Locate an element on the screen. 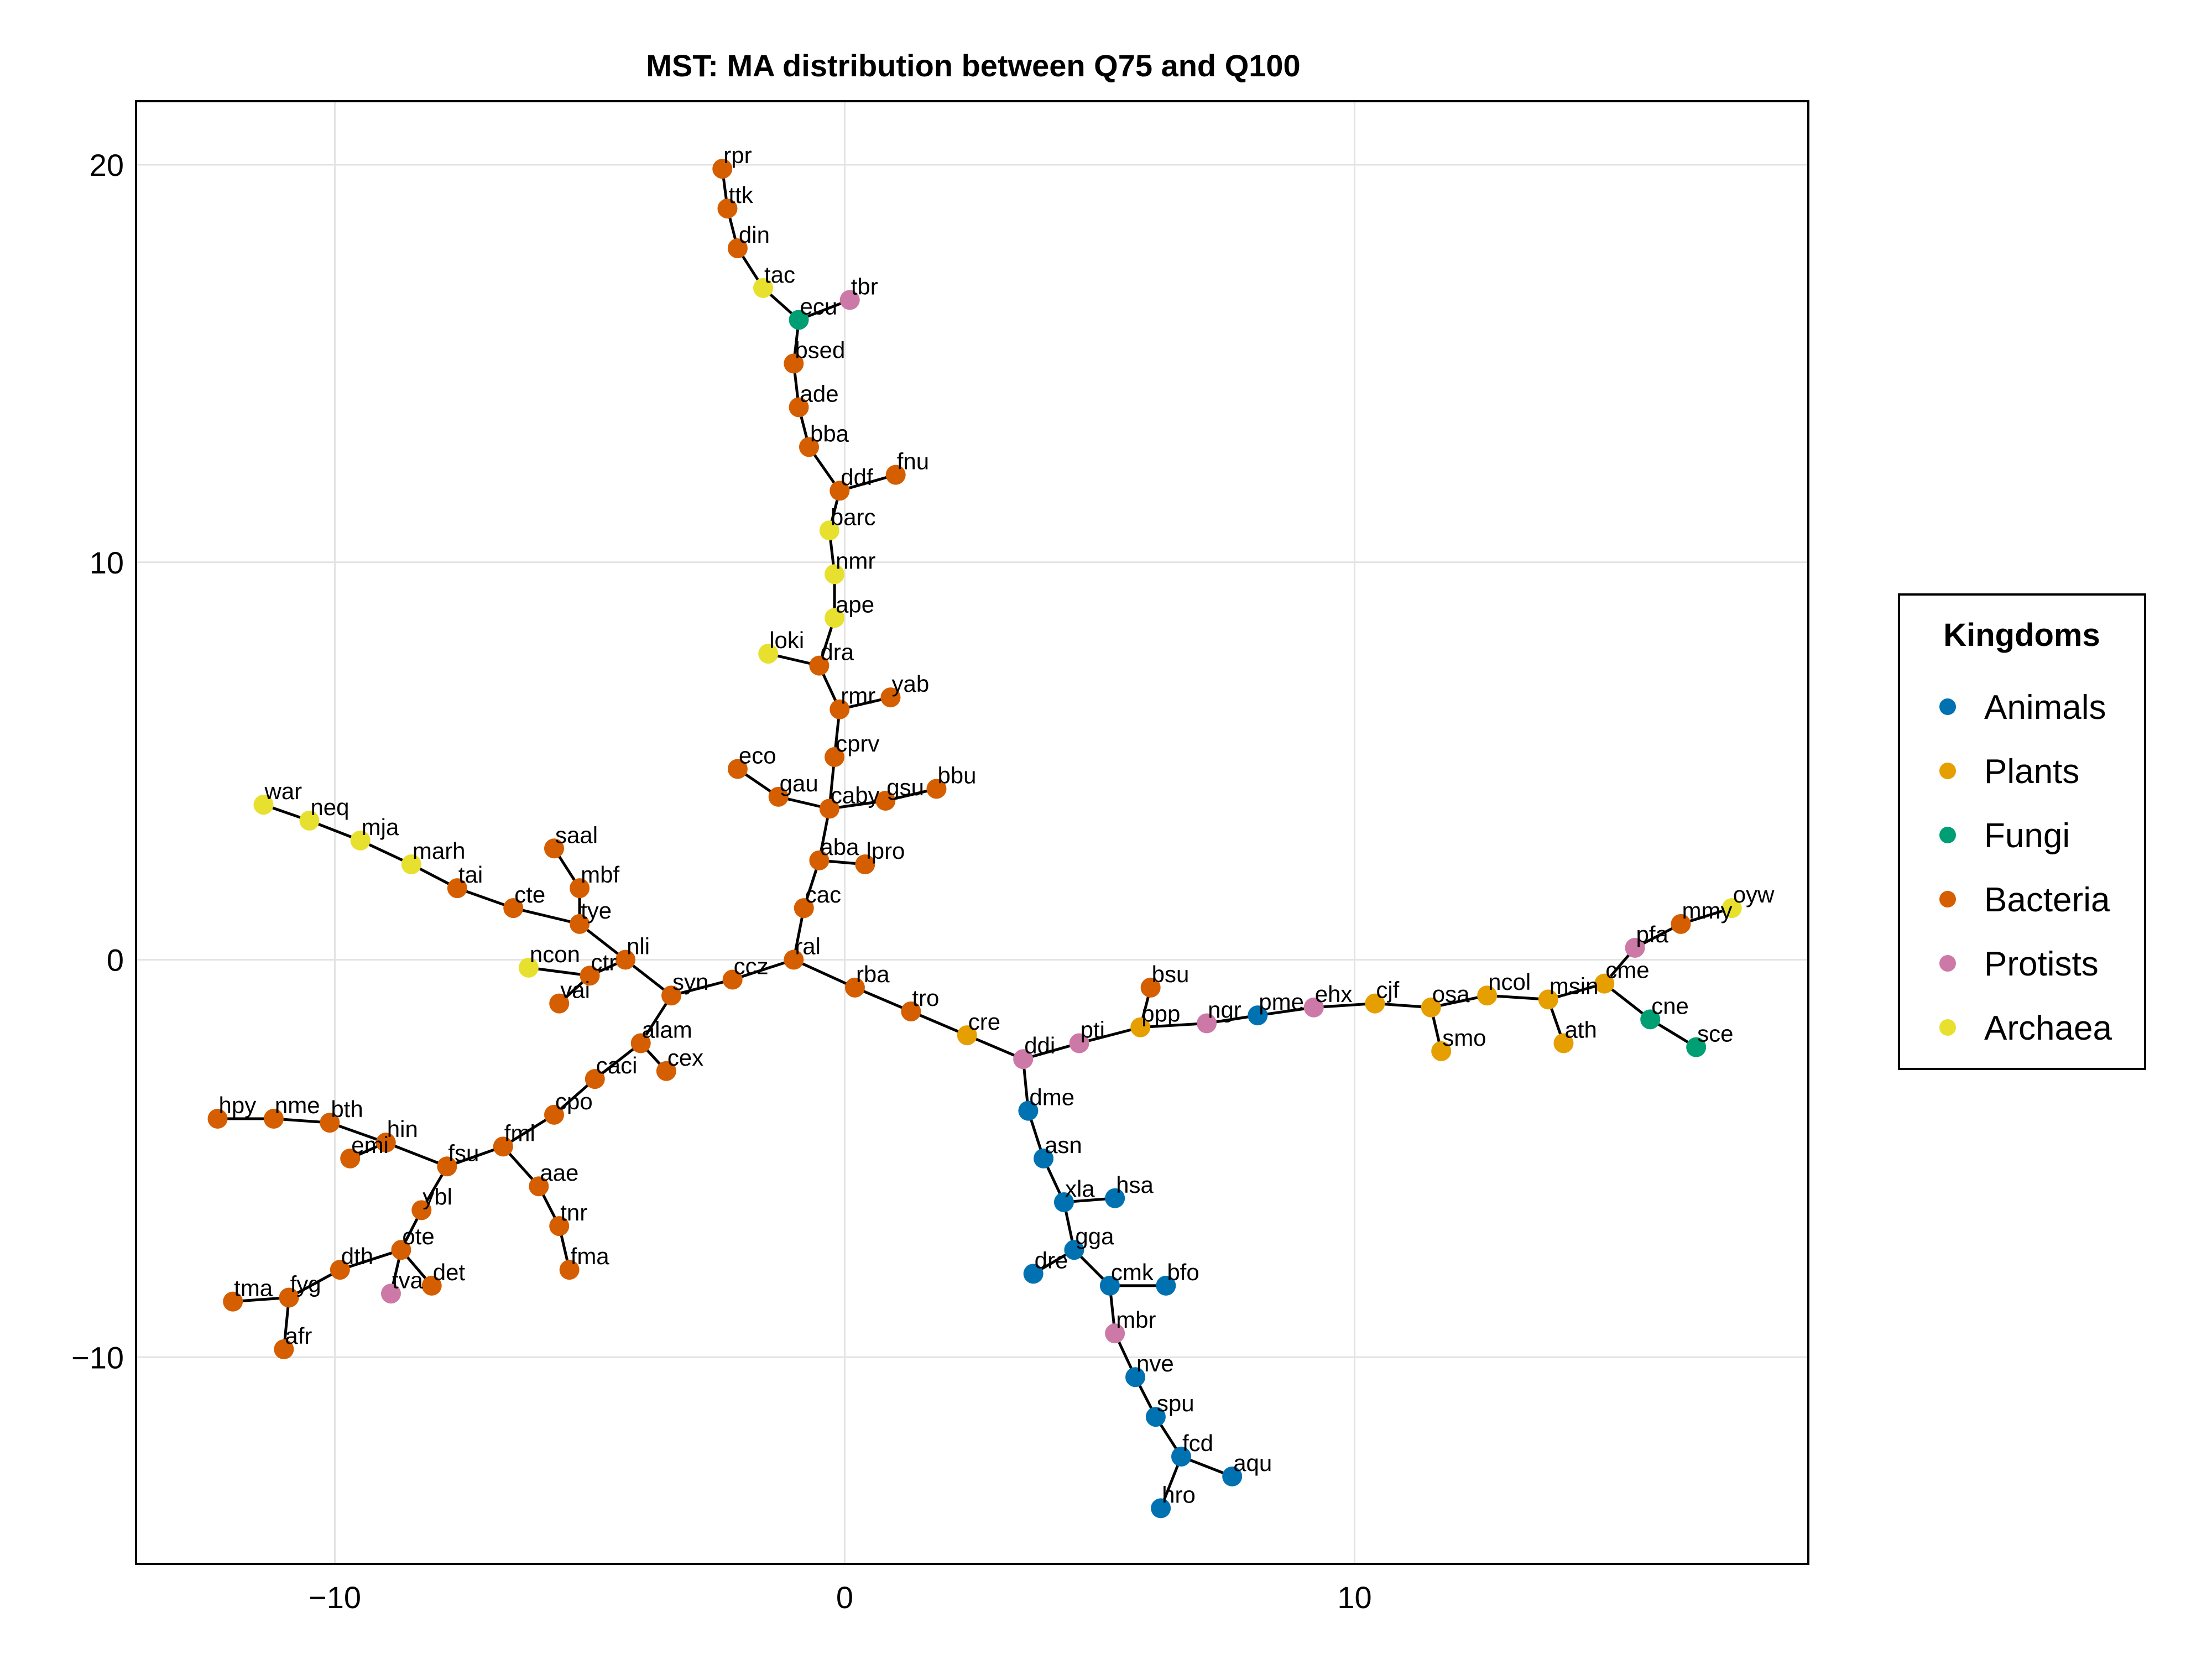 The image size is (2212, 1659). node-label-spu: spu is located at coordinates (1176, 1403).